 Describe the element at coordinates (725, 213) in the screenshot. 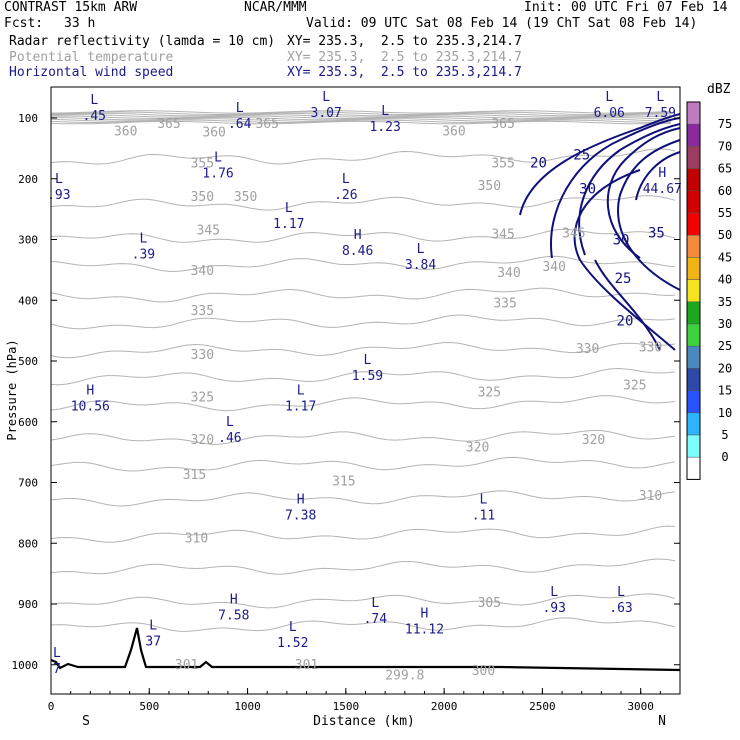

I see `colorbar-label: 55` at that location.